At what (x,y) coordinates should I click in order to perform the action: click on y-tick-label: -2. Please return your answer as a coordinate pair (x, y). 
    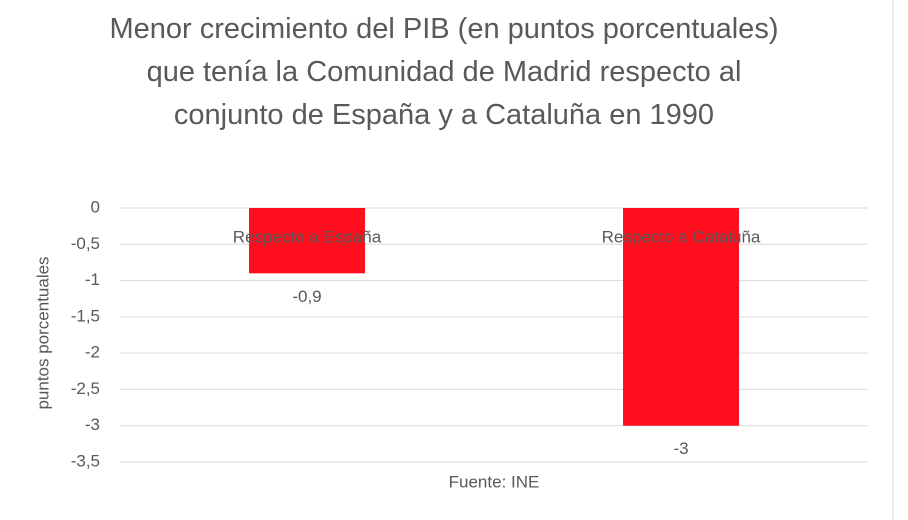
    Looking at the image, I should click on (92, 352).